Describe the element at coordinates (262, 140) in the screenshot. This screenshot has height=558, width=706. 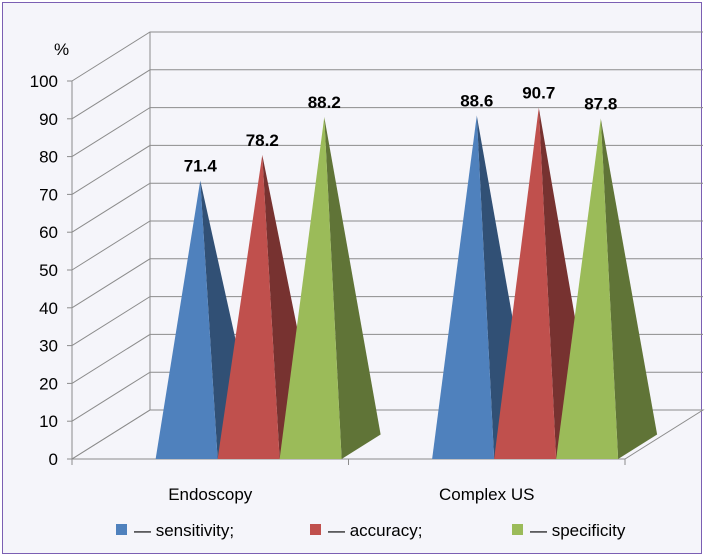
I see `data-label: 78.2` at that location.